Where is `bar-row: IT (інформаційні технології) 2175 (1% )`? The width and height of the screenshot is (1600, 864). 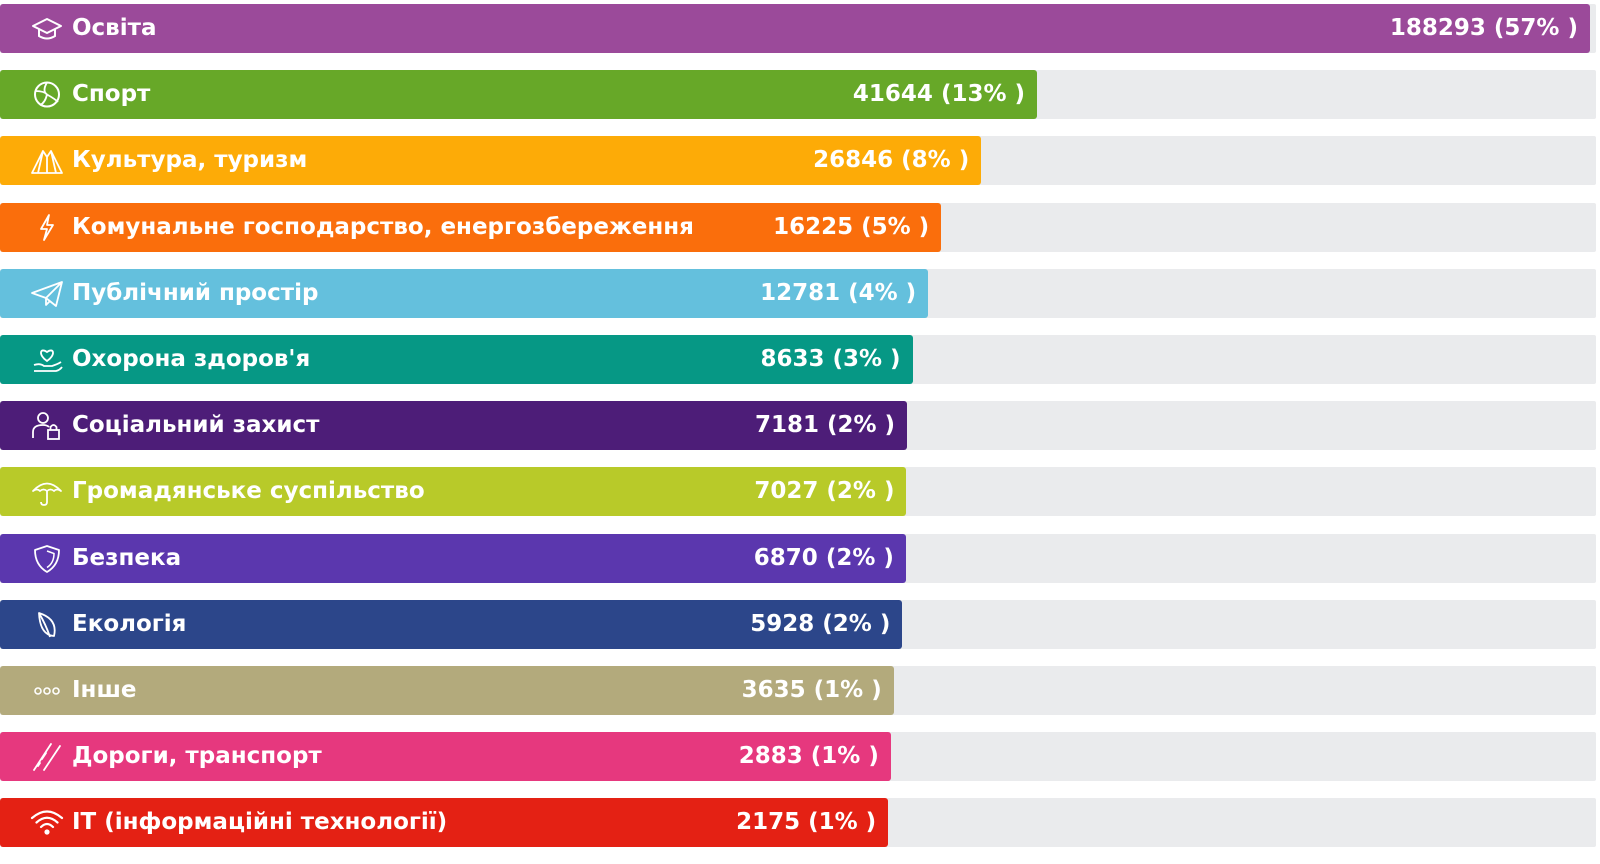 bar-row: IT (інформаційні технології) 2175 (1% ) is located at coordinates (798, 823).